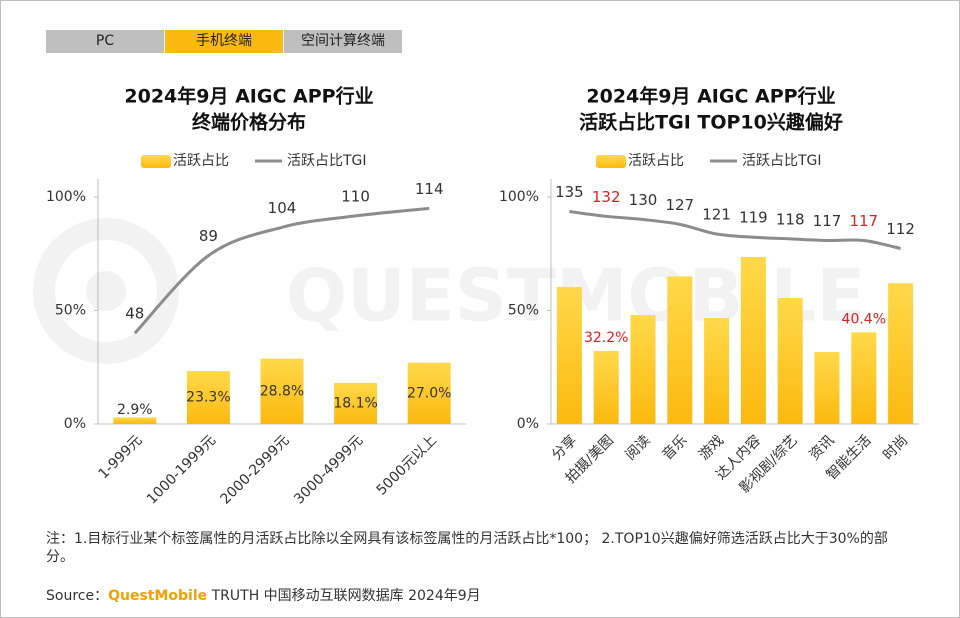  Describe the element at coordinates (134, 314) in the screenshot. I see `data-label: 48` at that location.